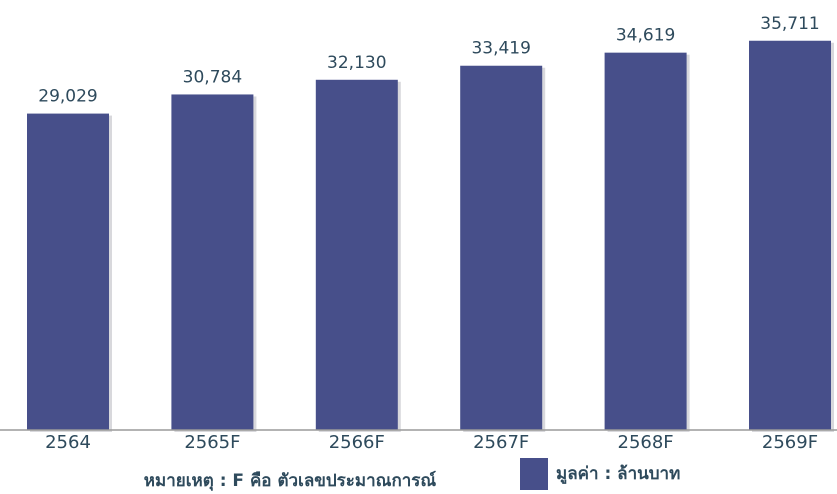 Image resolution: width=837 pixels, height=494 pixels. I want to click on value-label: 33,419, so click(500, 49).